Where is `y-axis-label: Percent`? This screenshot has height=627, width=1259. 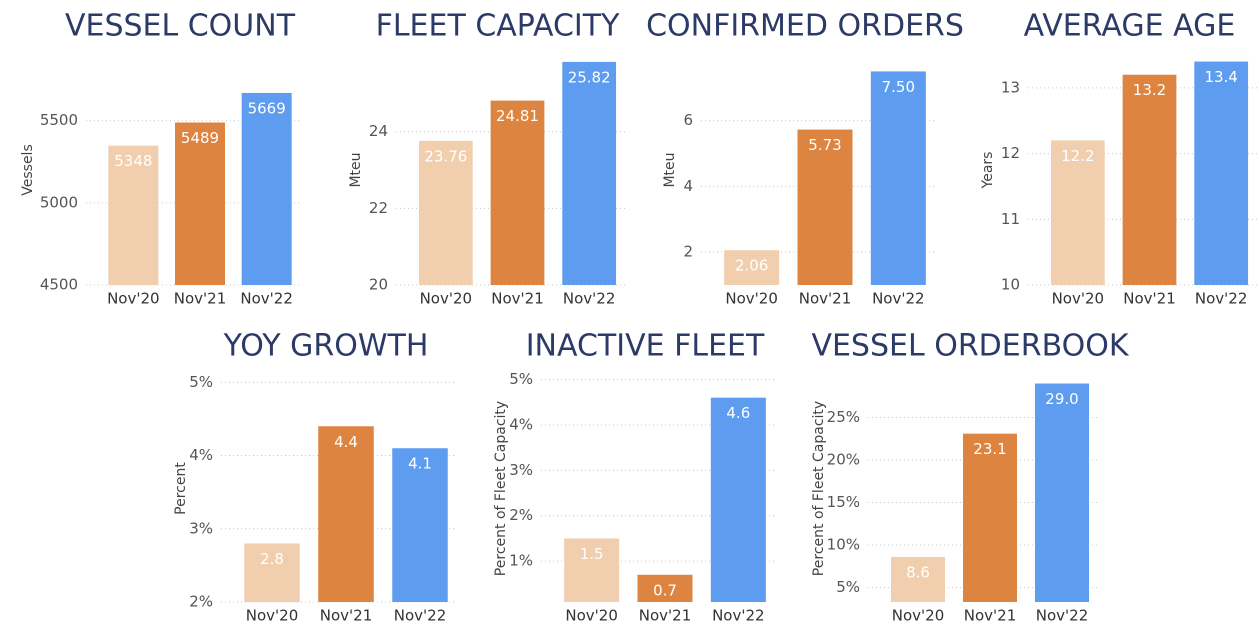
y-axis-label: Percent is located at coordinates (181, 488).